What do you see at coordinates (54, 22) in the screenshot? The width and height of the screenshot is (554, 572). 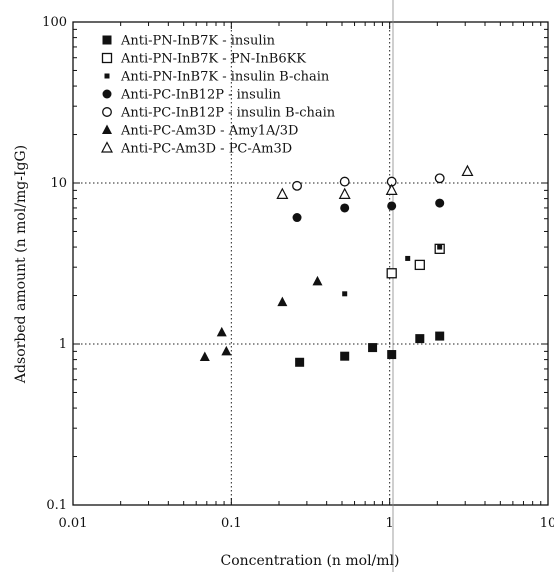 I see `y-tick-label: 100` at bounding box center [54, 22].